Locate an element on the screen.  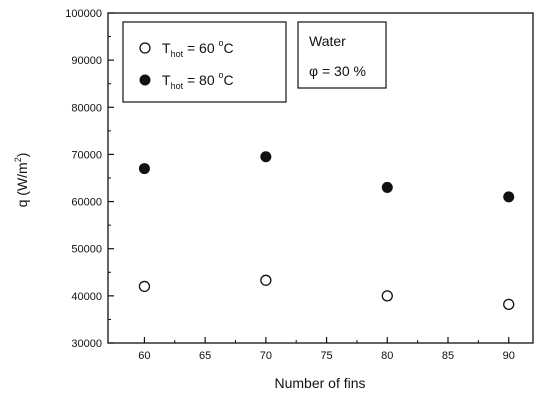
y-tick-label: 30000 is located at coordinates (86, 344).